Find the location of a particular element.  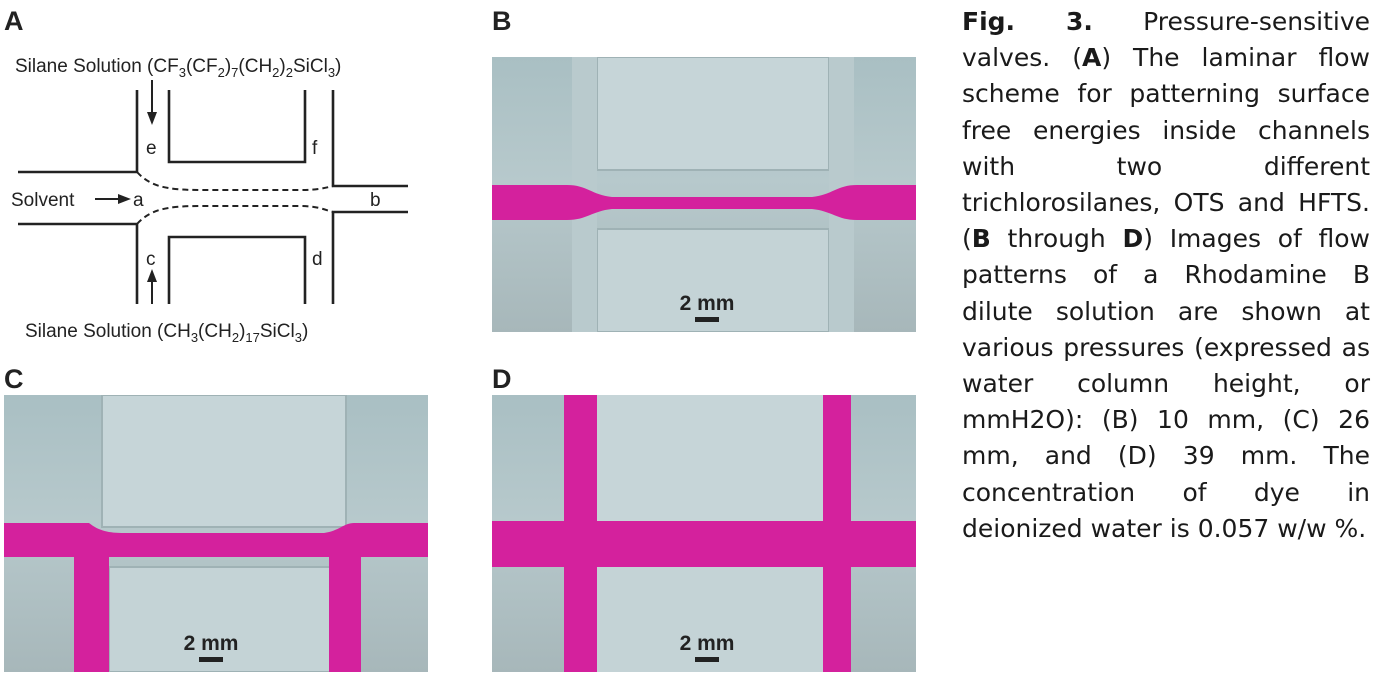

panel-label-a: A is located at coordinates (14, 21).